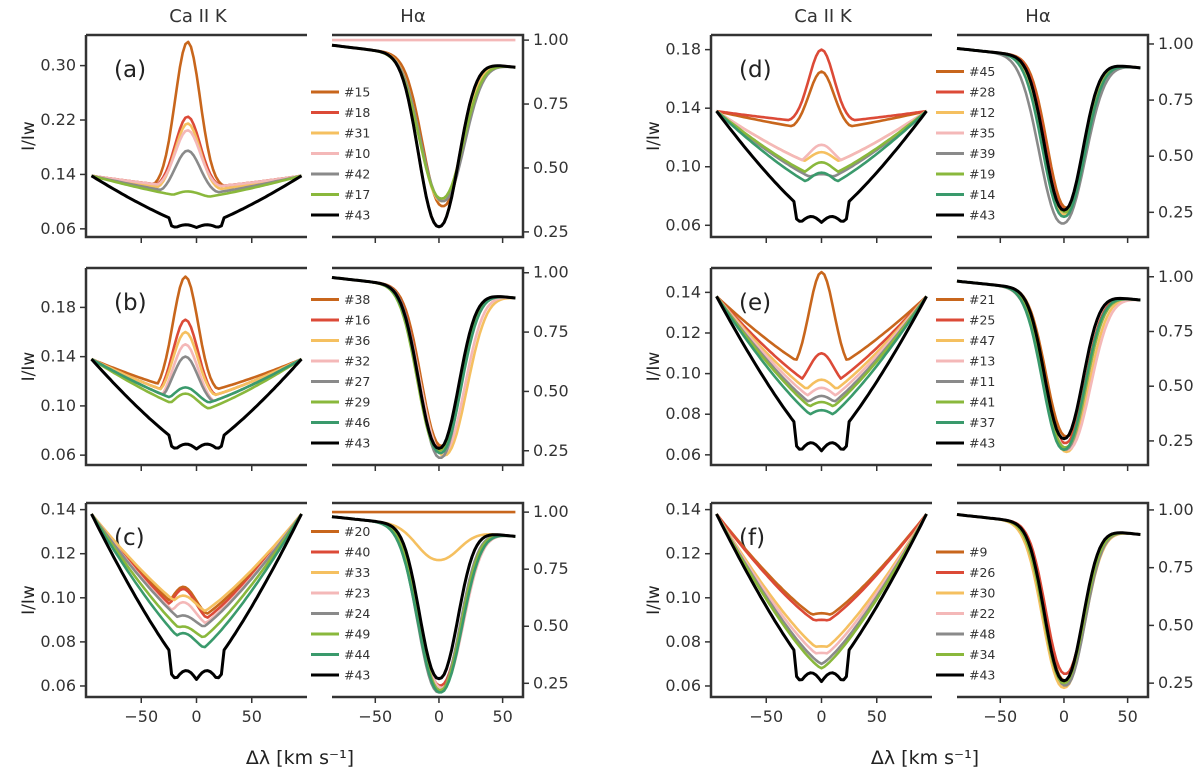  Describe the element at coordinates (982, 174) in the screenshot. I see `legend-label: #19` at that location.